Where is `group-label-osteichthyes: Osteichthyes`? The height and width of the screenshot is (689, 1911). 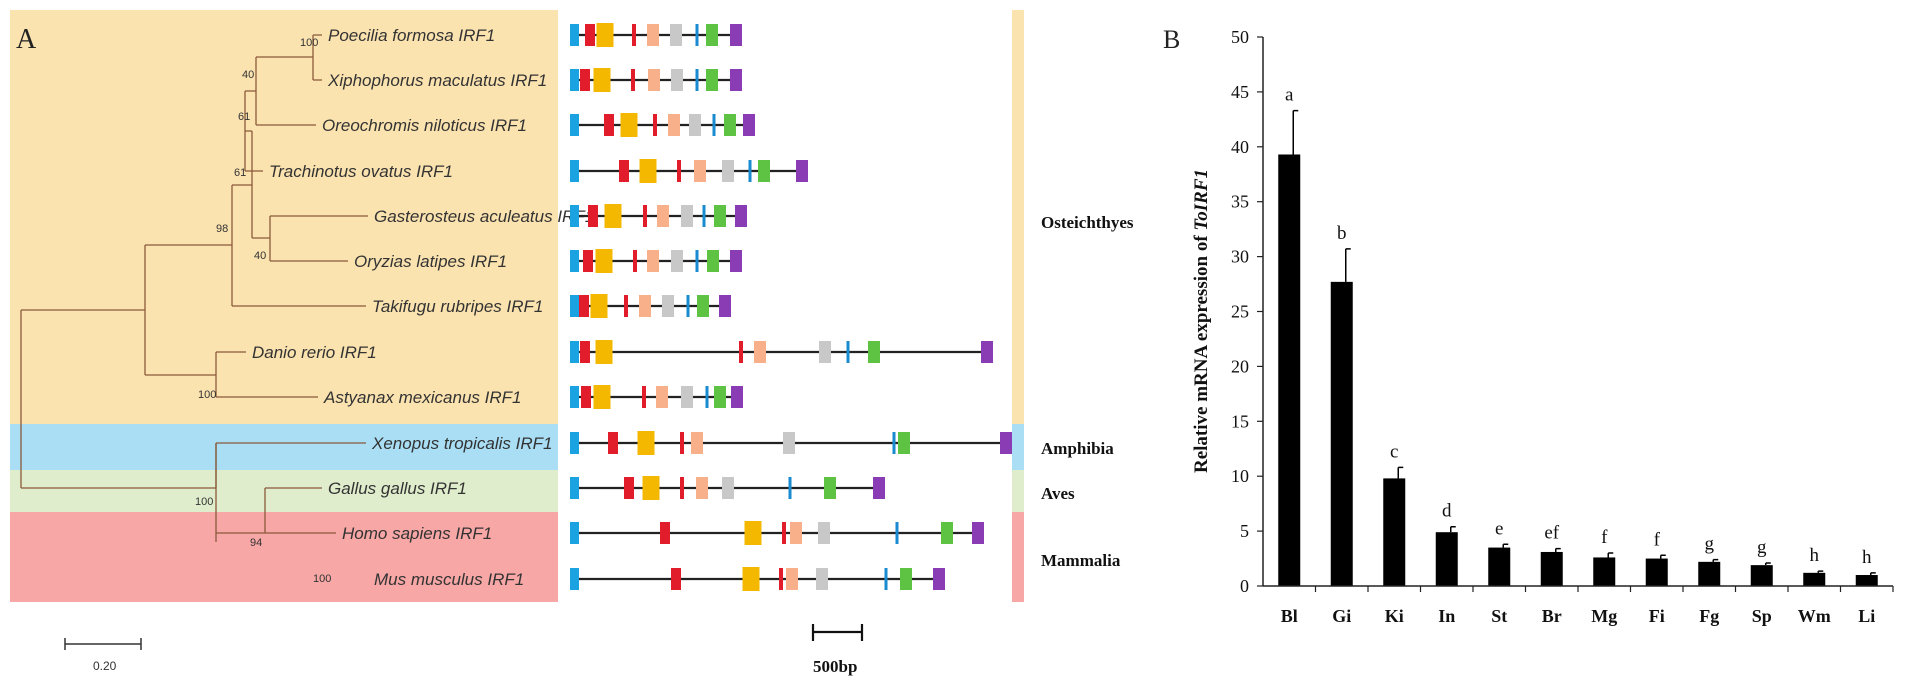 group-label-osteichthyes: Osteichthyes is located at coordinates (1087, 222).